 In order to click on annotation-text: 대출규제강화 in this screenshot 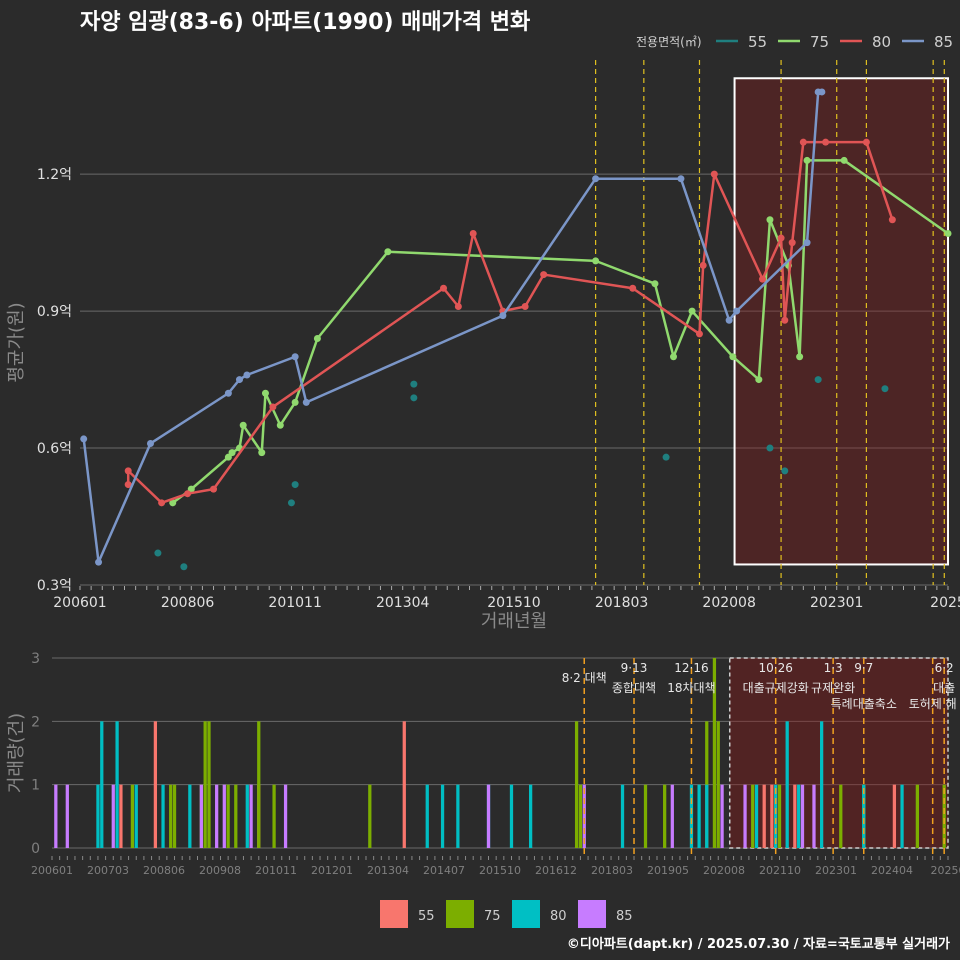, I will do `click(776, 688)`.